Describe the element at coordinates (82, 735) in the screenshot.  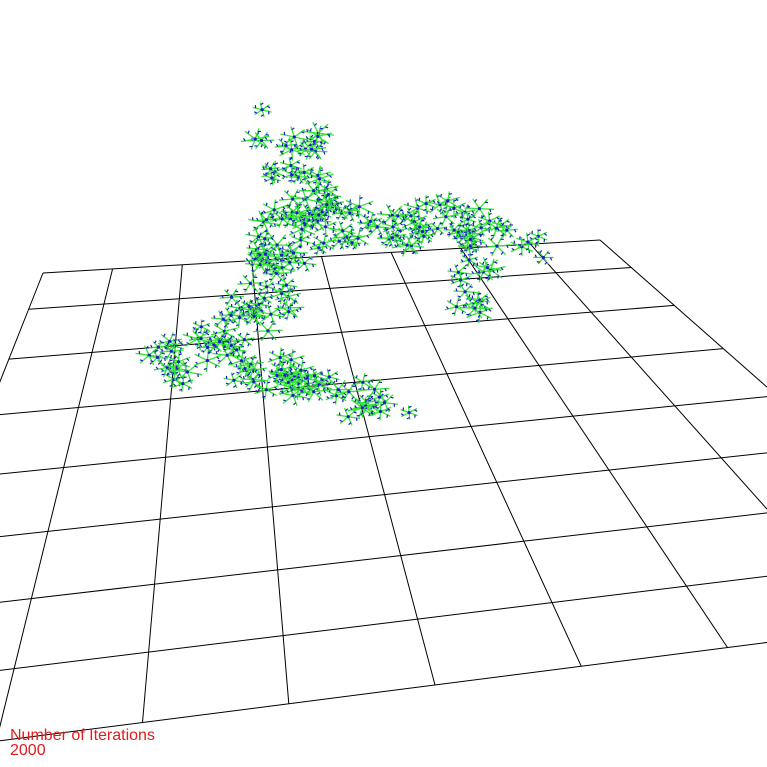
I see `iterations-label: Number of Iterations` at that location.